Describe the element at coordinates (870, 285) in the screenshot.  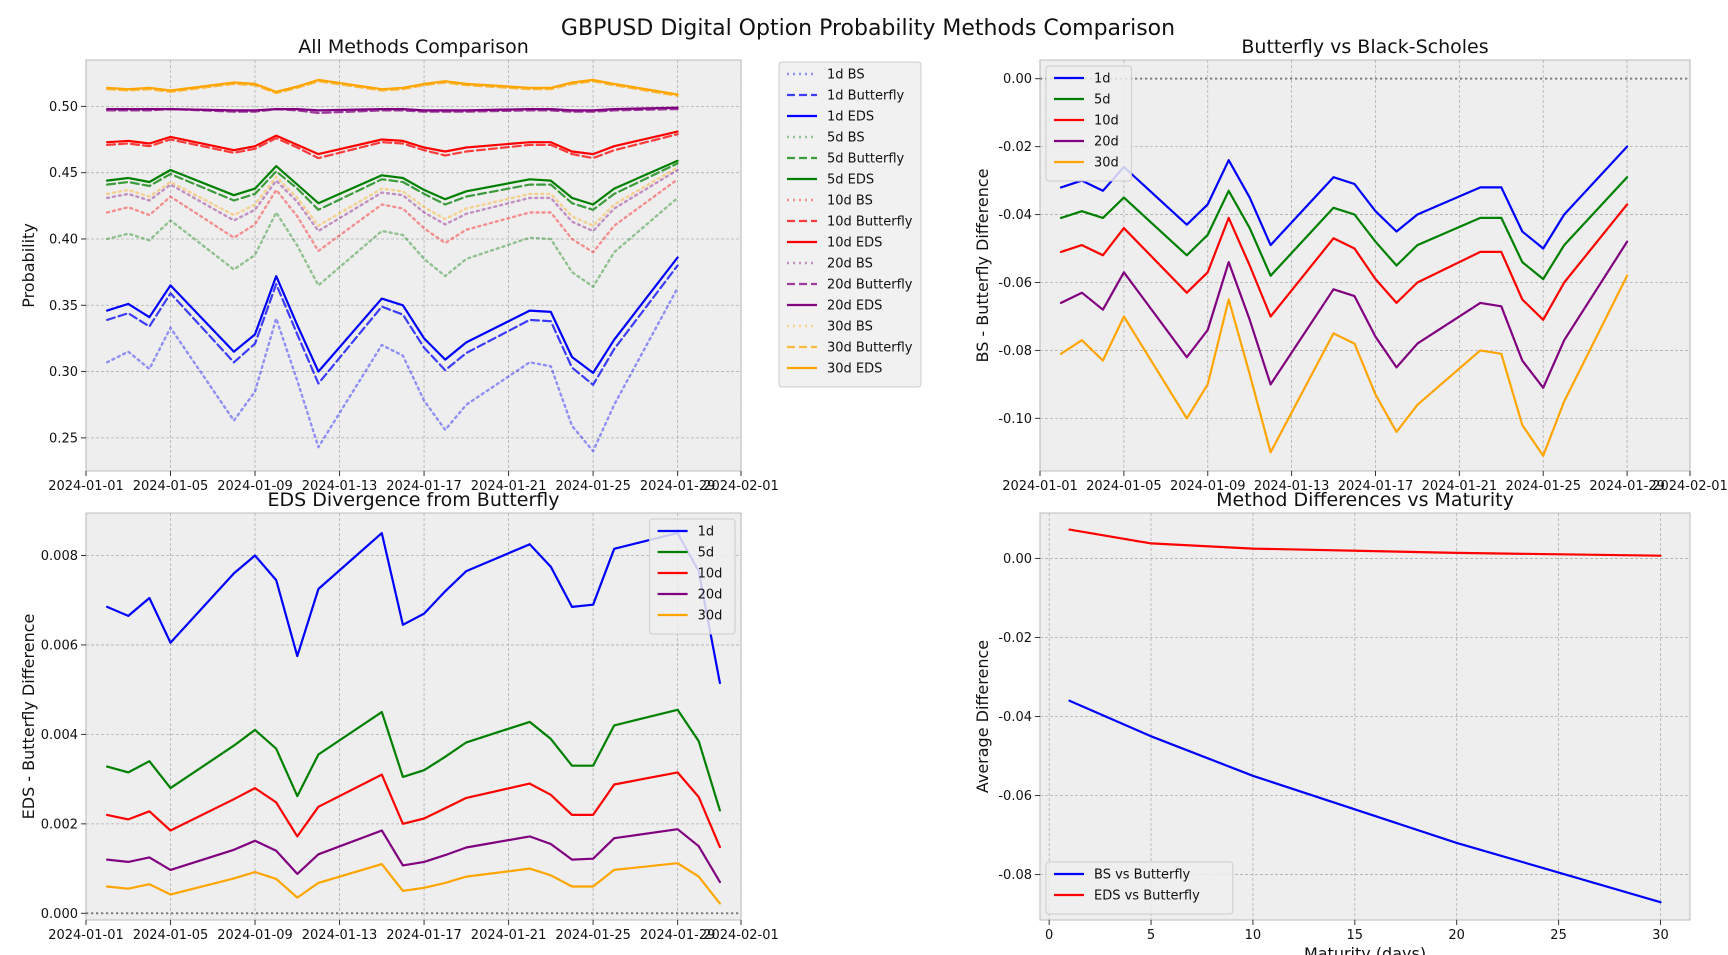
I see `legend-label: 20d Butterfly` at that location.